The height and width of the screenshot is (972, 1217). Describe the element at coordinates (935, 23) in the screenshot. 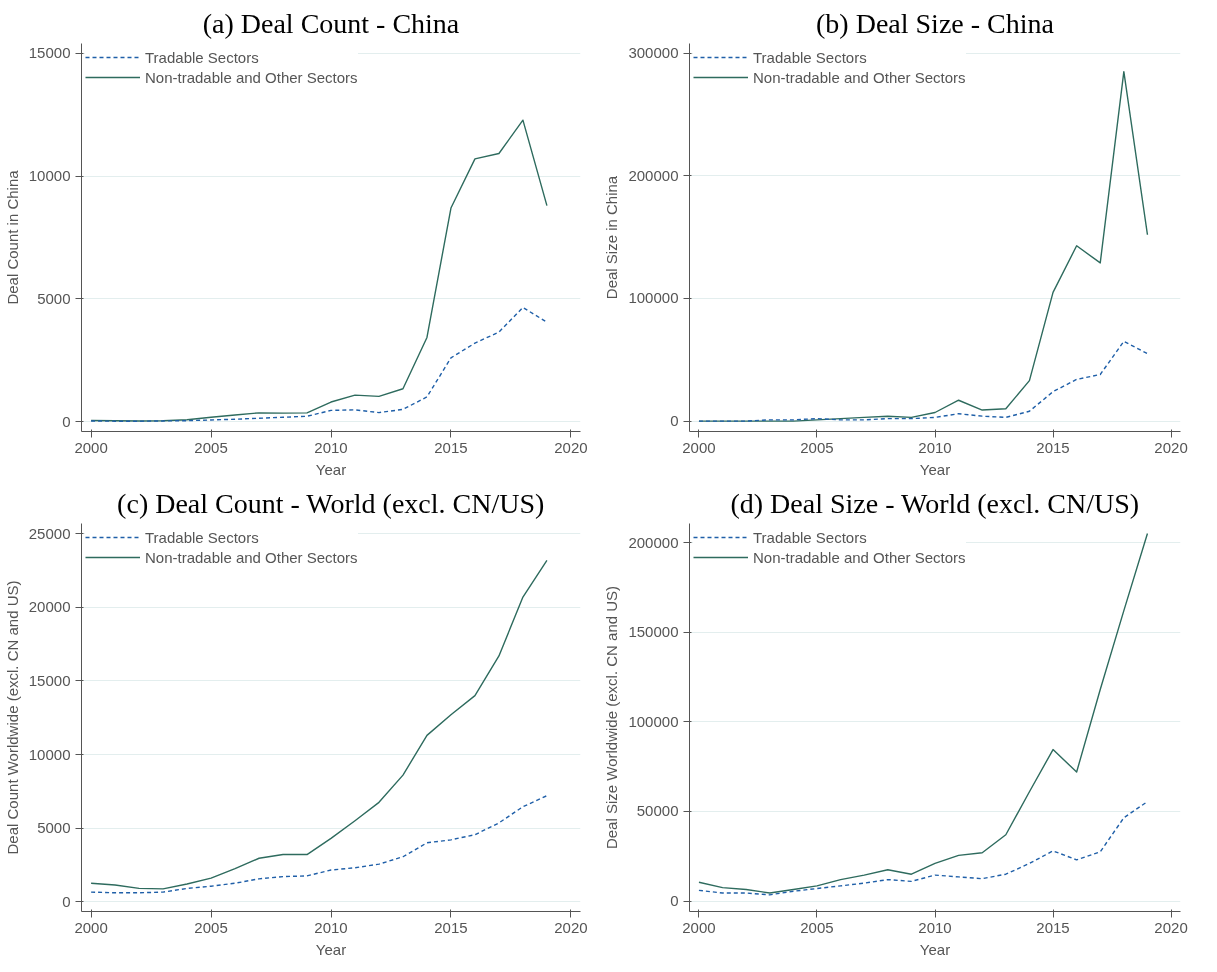

I see `chart-title: (b) Deal Size - China` at that location.